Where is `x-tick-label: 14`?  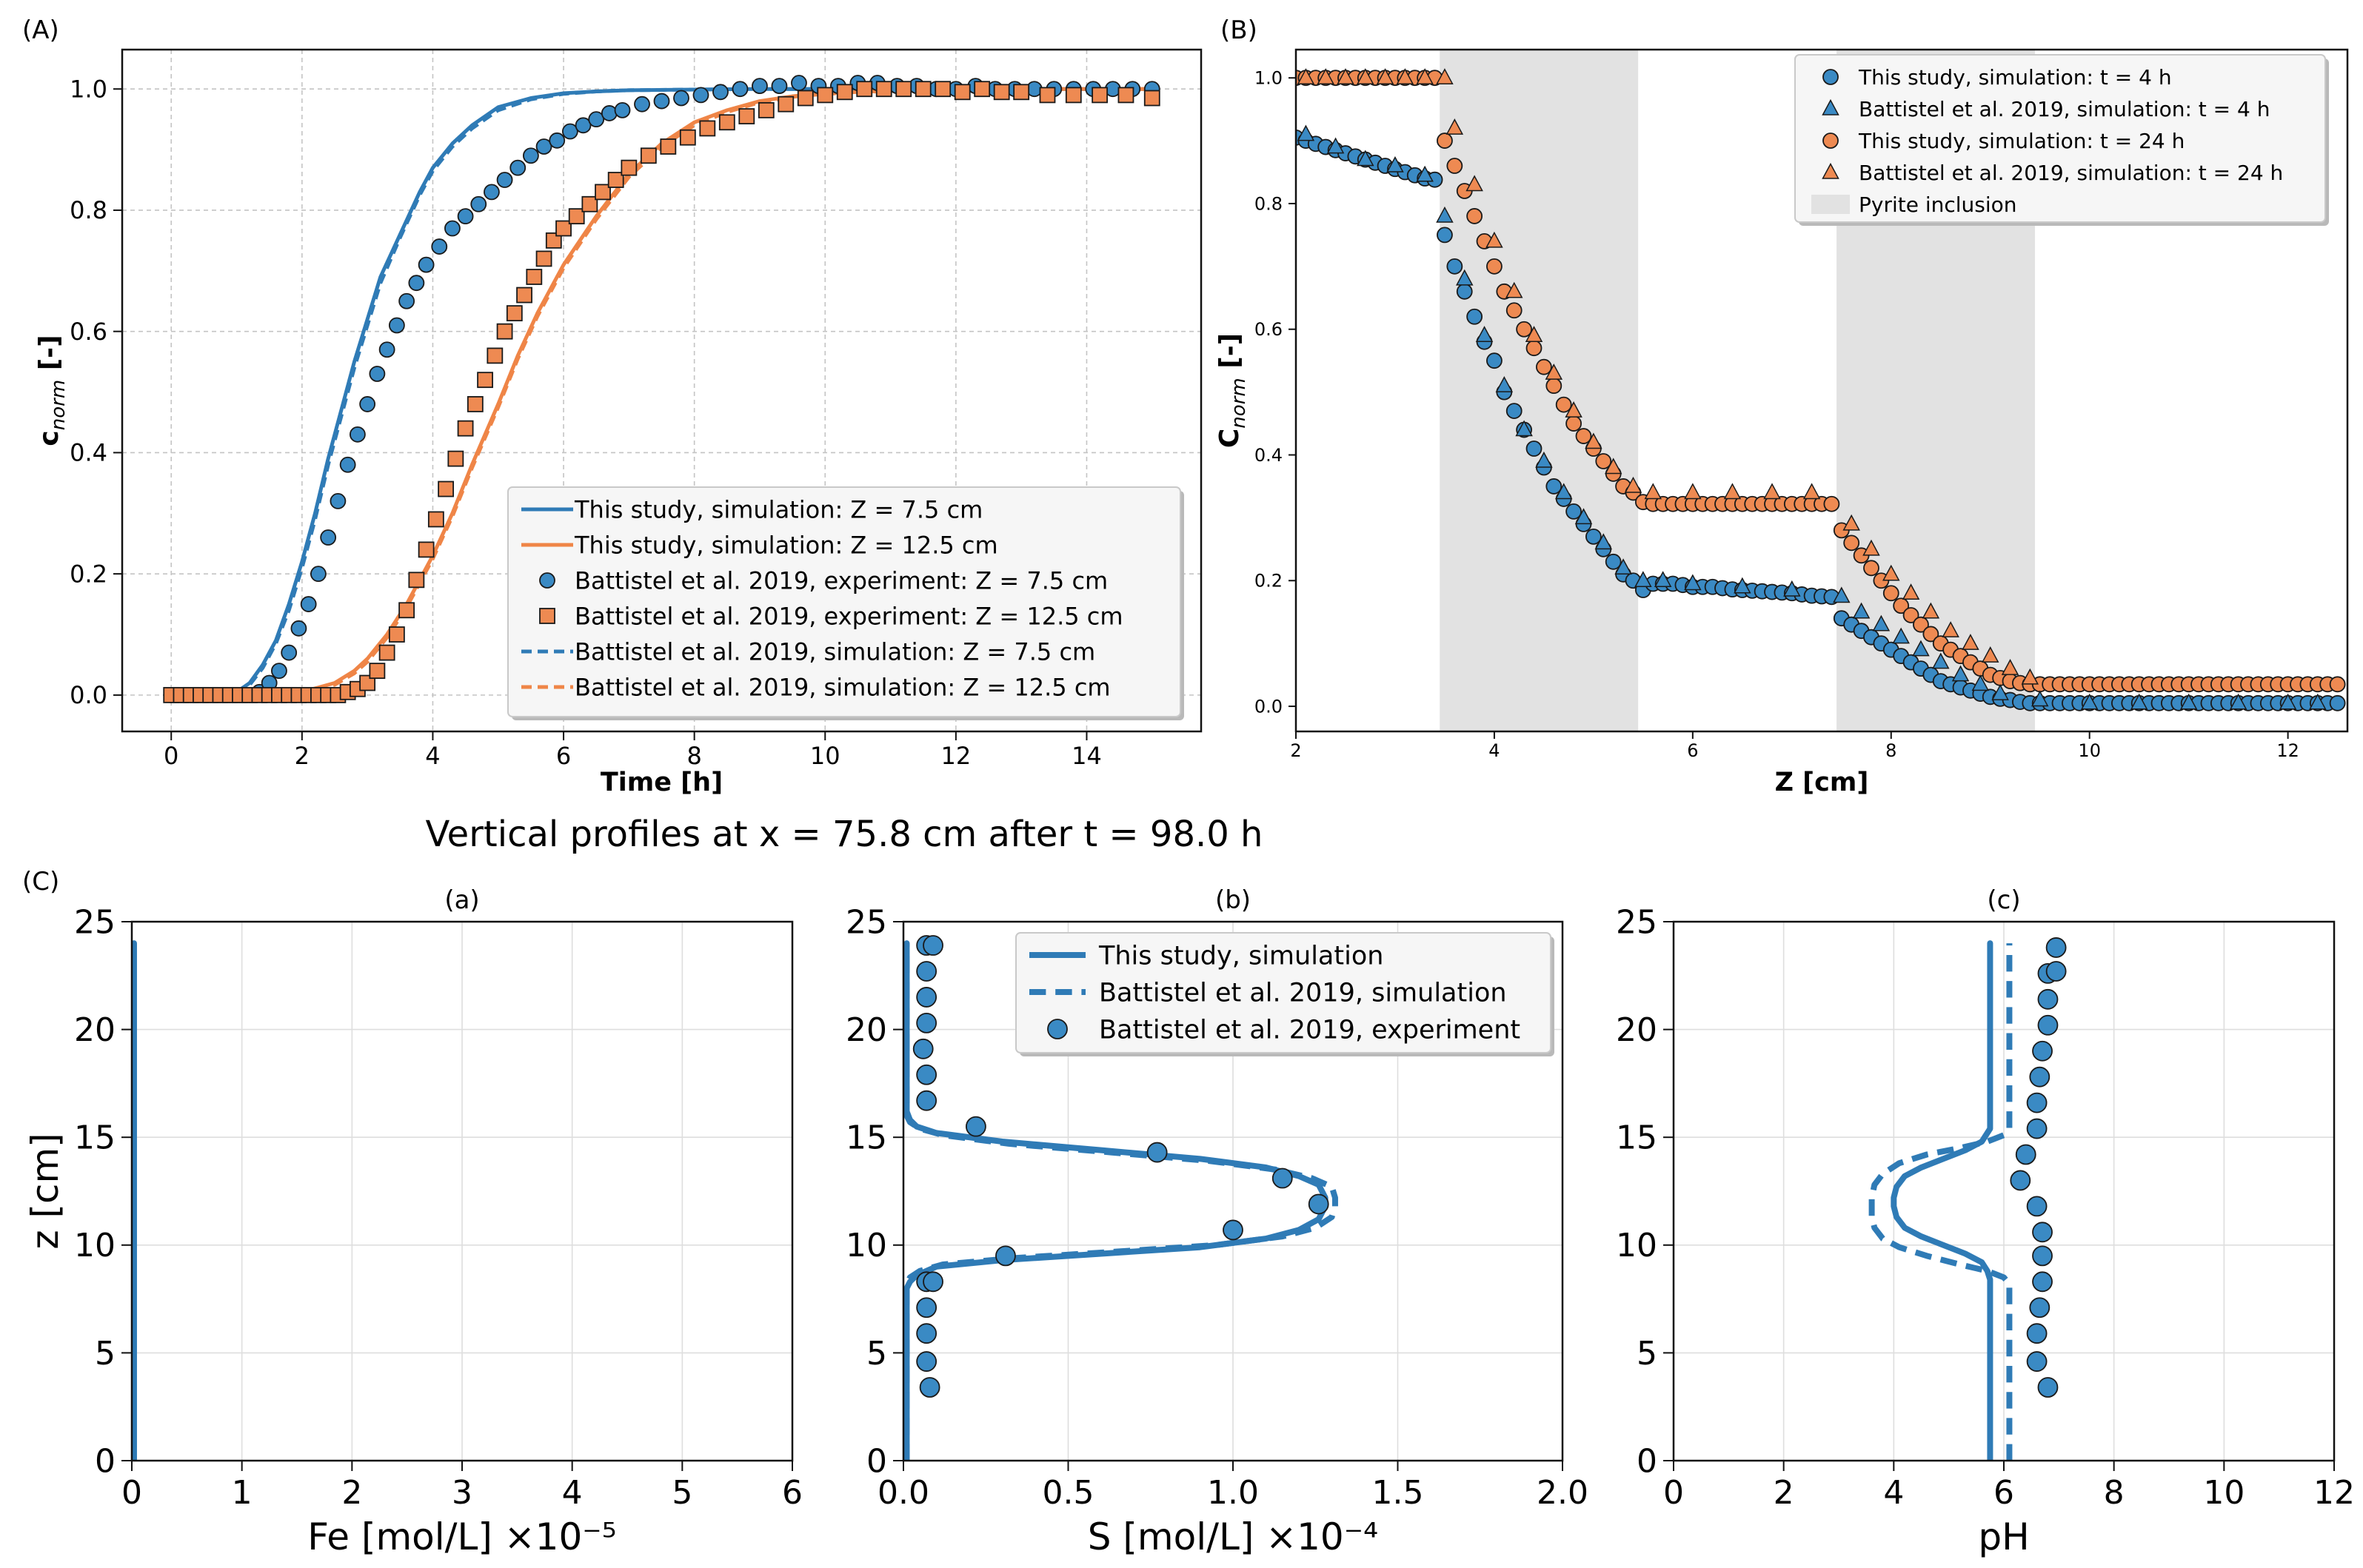
x-tick-label: 14 is located at coordinates (1087, 756).